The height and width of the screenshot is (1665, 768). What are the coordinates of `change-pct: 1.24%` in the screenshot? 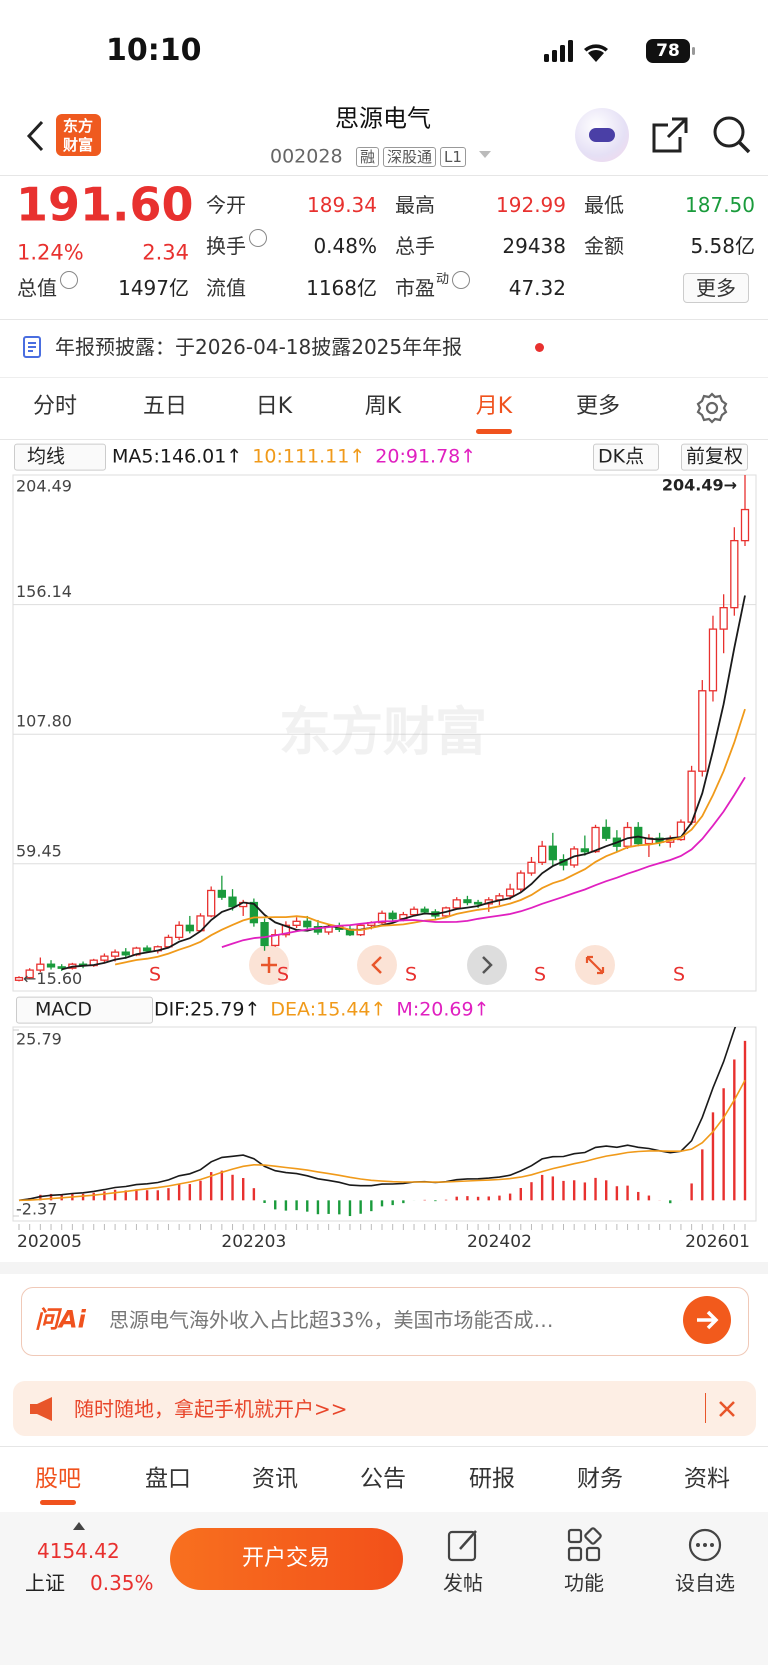 It's located at (50, 252).